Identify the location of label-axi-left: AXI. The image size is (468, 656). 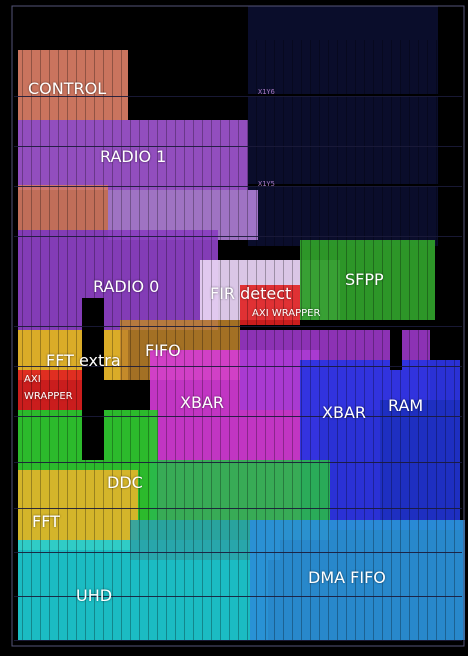
(32, 379).